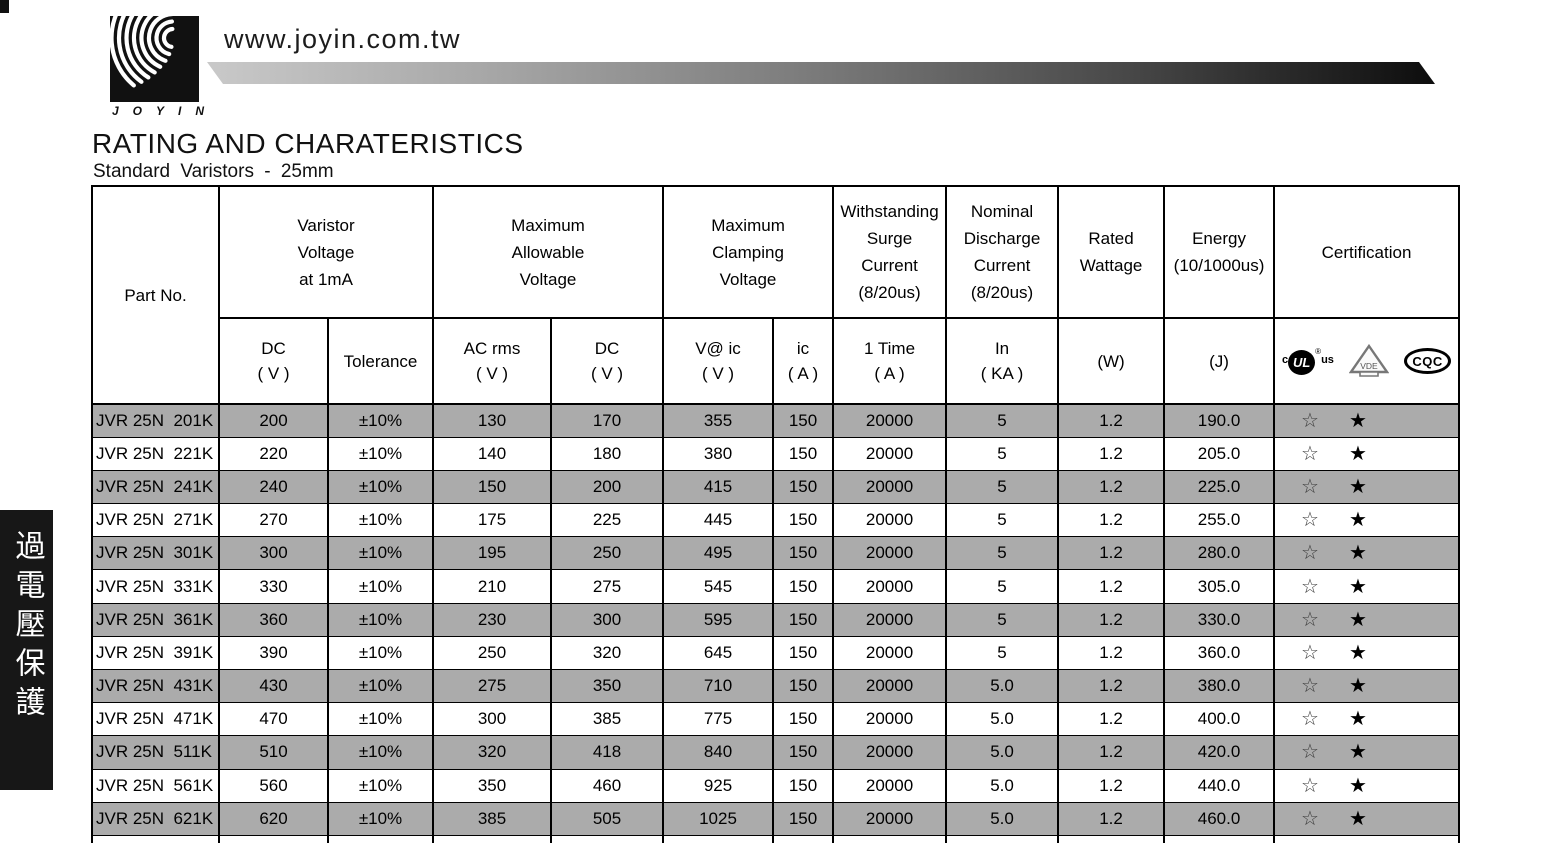  Describe the element at coordinates (492, 619) in the screenshot. I see `ac-rms-cell: 230` at that location.